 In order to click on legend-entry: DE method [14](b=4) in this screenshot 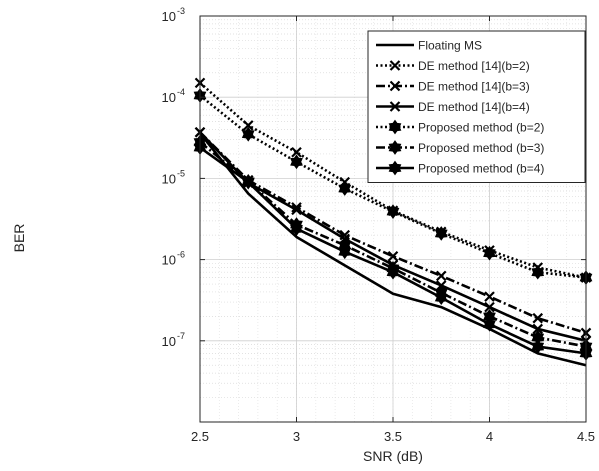, I will do `click(453, 107)`.